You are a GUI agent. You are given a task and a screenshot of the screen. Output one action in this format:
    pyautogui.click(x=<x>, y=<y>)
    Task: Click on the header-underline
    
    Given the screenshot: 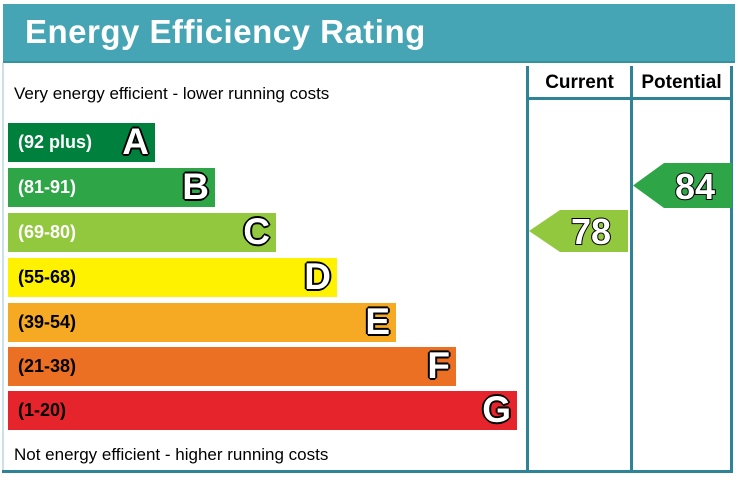 What is the action you would take?
    pyautogui.click(x=629, y=98)
    